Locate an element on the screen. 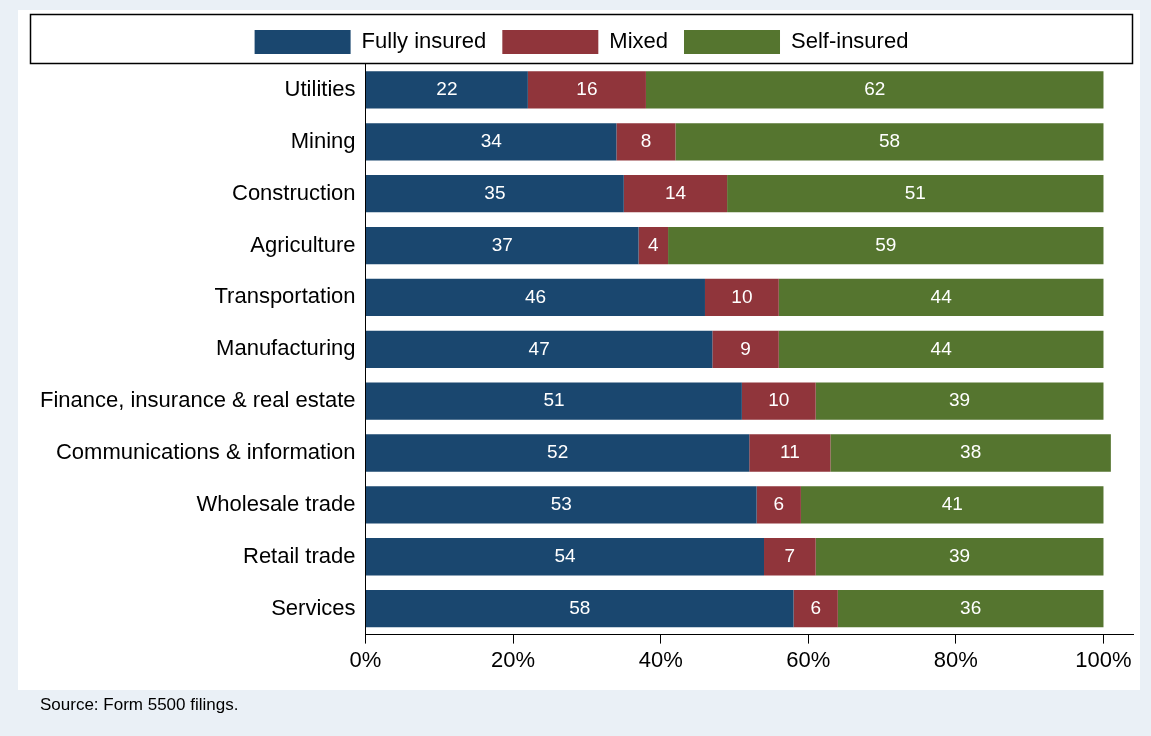  data-label: 35 is located at coordinates (495, 192).